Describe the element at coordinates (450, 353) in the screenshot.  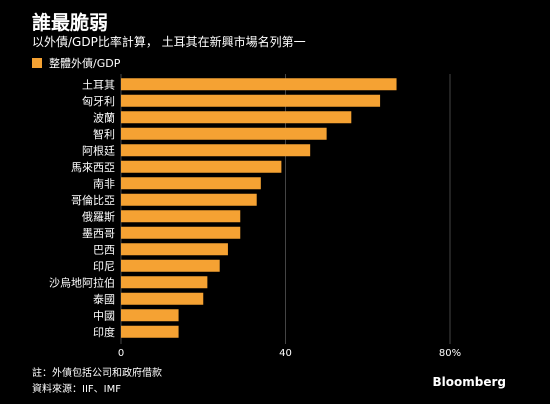
I see `x-tick-label-2: 80%` at that location.